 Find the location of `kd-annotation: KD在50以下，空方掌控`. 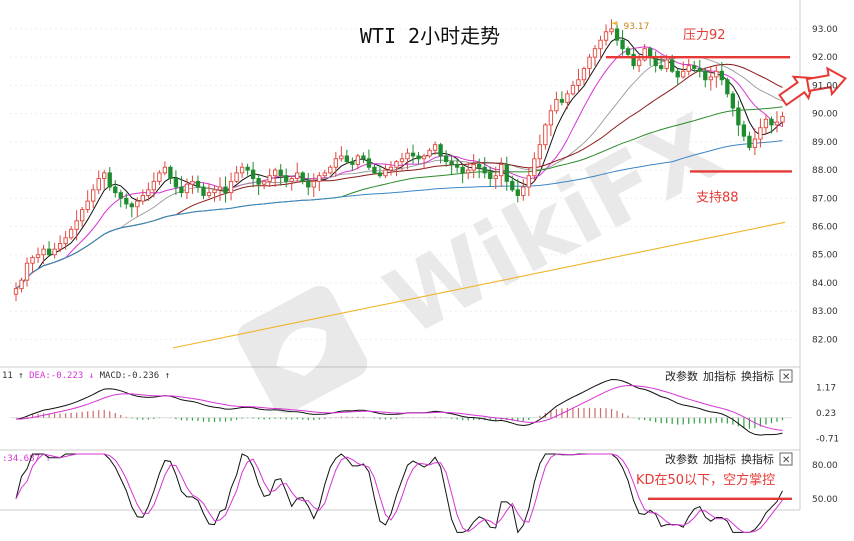

kd-annotation: KD在50以下，空方掌控 is located at coordinates (705, 480).